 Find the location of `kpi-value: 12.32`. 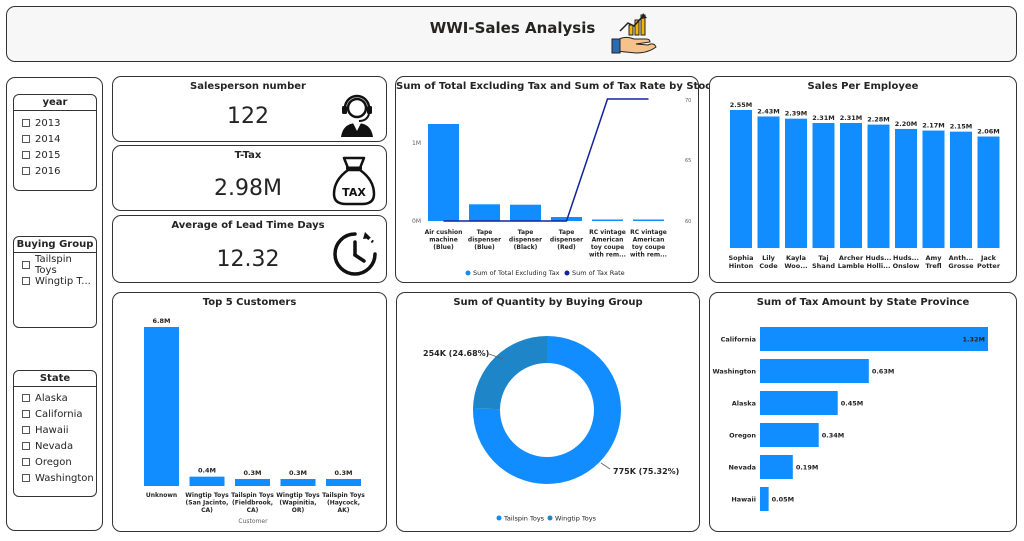

kpi-value: 12.32 is located at coordinates (248, 259).